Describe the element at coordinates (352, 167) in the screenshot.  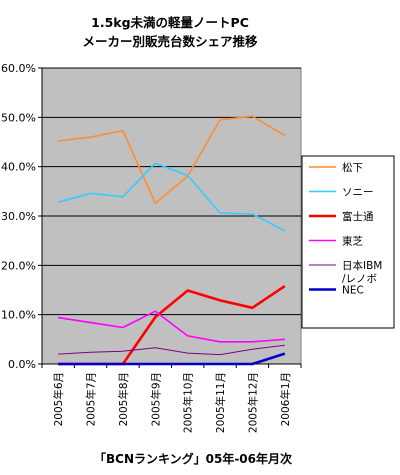
I see `legend-label: 松下` at that location.